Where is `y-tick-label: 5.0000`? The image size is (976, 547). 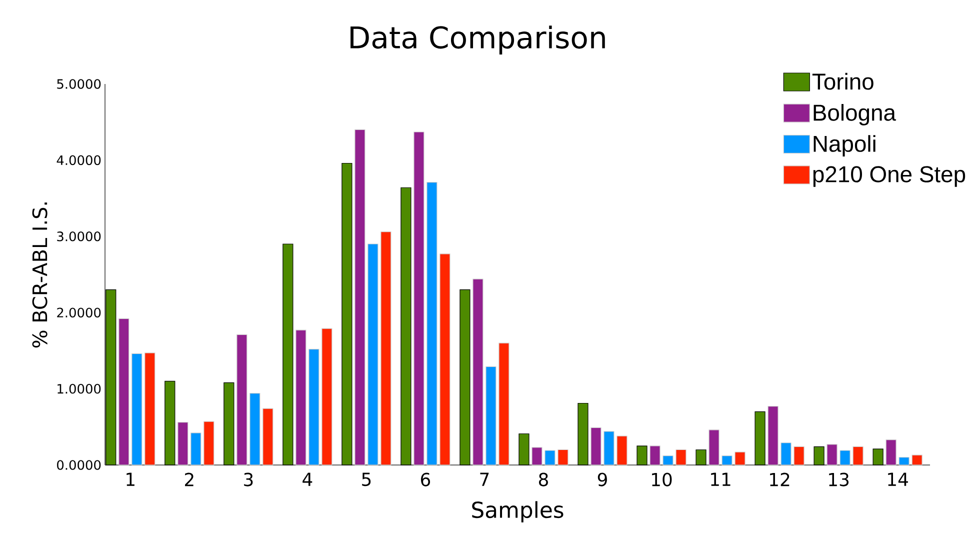 y-tick-label: 5.0000 is located at coordinates (79, 84).